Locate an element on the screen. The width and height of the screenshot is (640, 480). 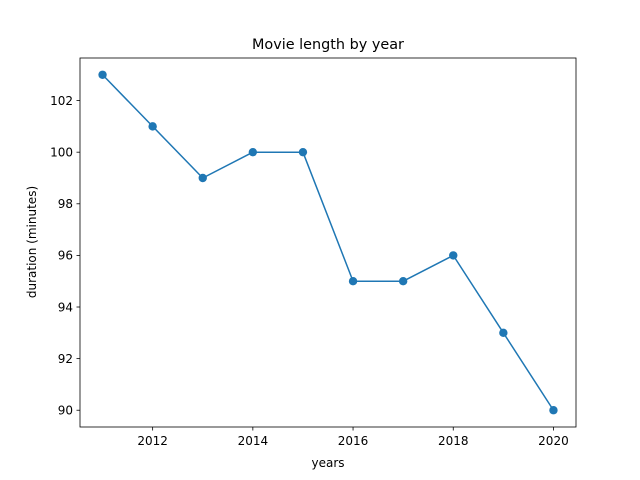
y-tick-label: 92 is located at coordinates (65, 359).